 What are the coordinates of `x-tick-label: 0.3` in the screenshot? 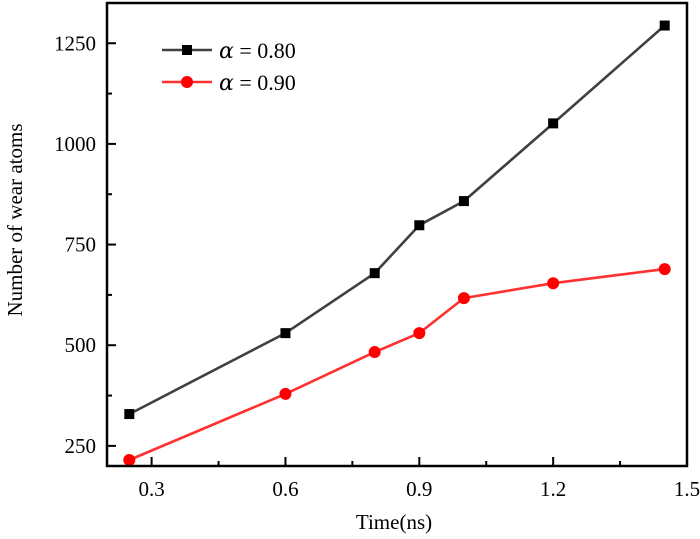 It's located at (151, 489).